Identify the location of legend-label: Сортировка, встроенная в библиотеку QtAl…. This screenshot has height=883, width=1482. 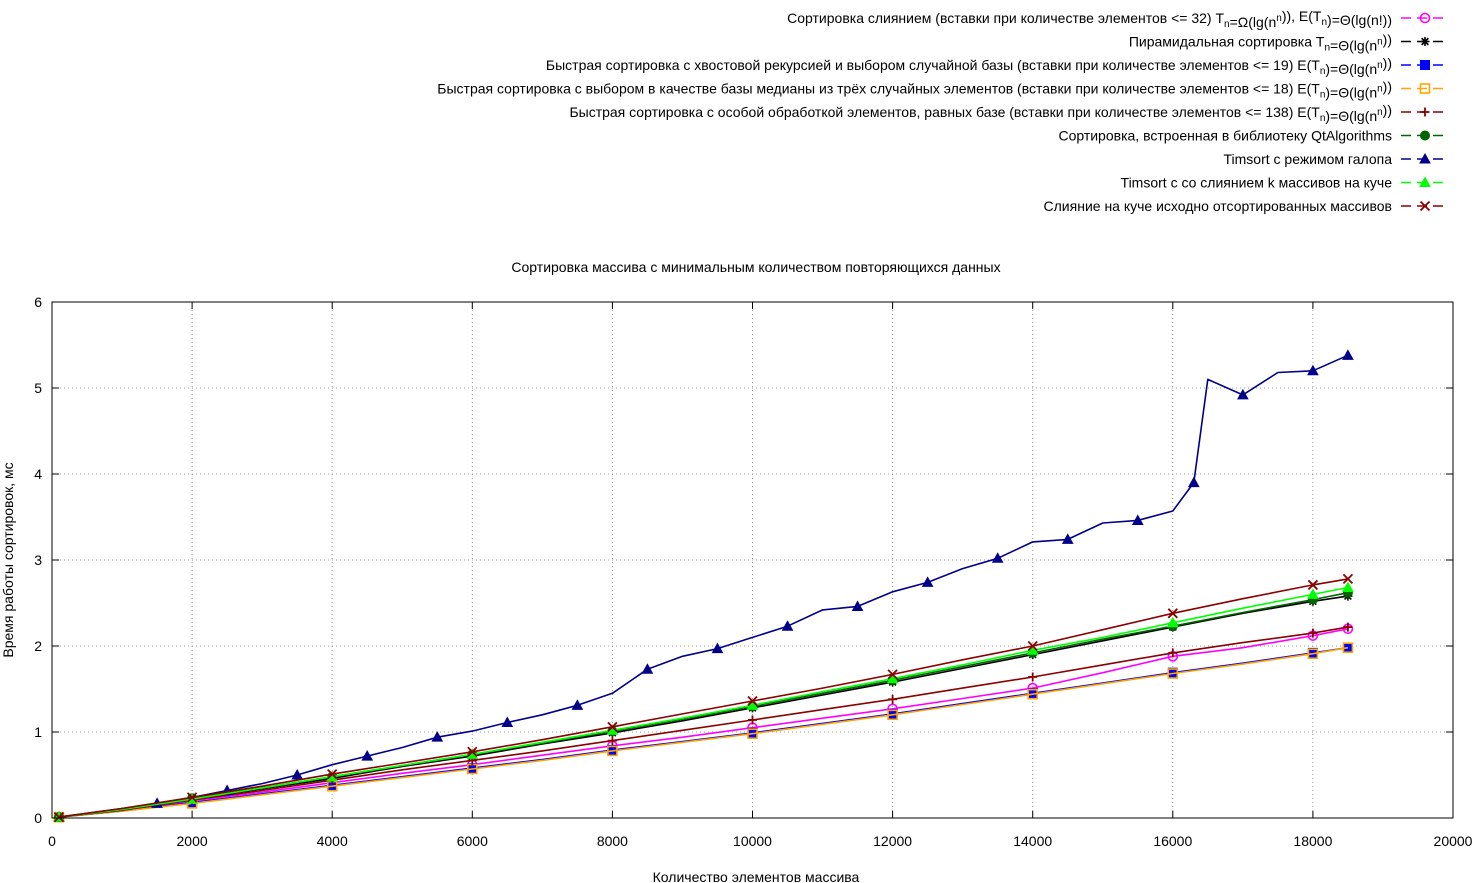
(1225, 136).